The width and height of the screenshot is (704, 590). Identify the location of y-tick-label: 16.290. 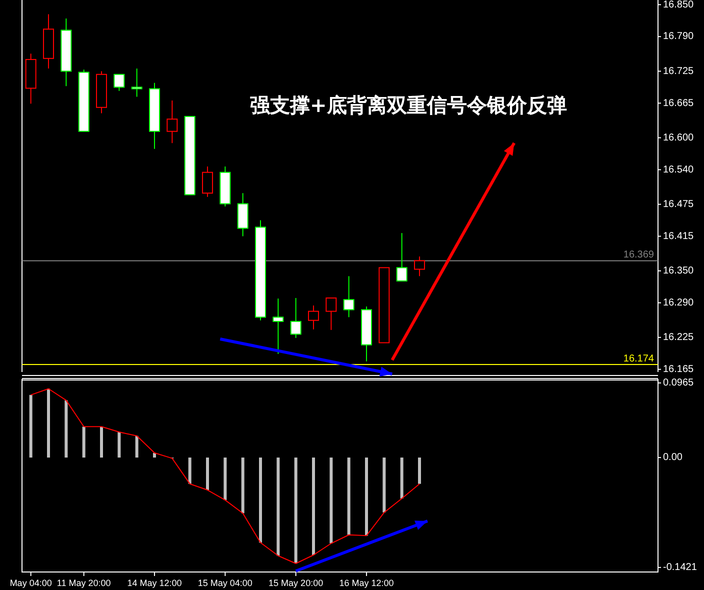
(678, 302).